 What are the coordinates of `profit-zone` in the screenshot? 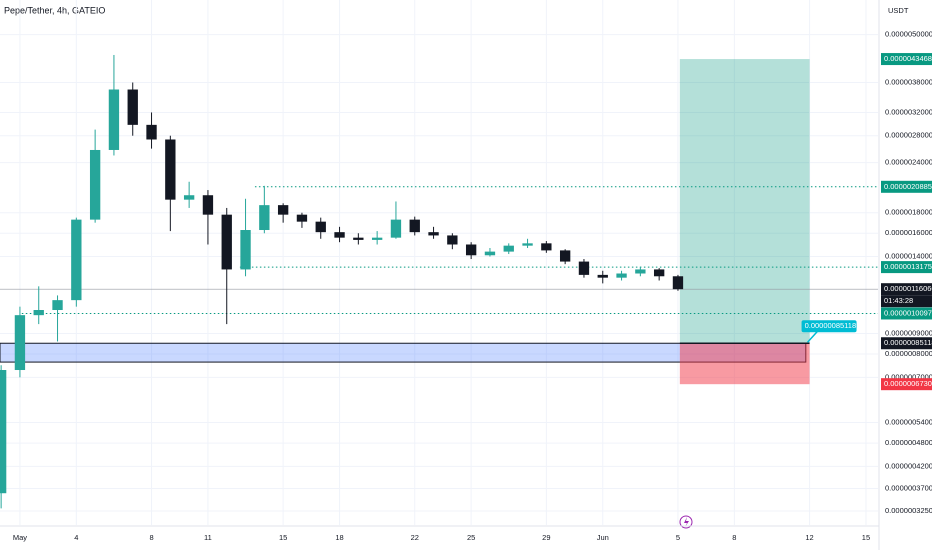 It's located at (744, 201).